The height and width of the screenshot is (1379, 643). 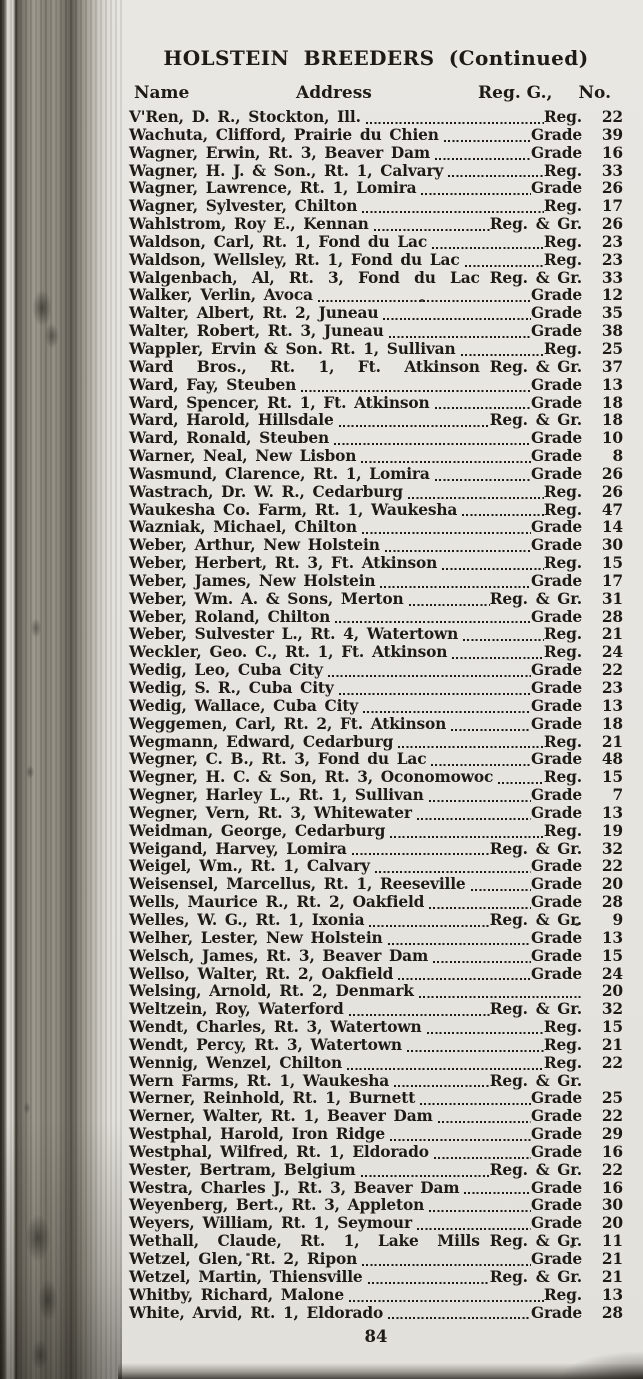 What do you see at coordinates (243, 527) in the screenshot?
I see `breeder-name-address: Wazniak, Michael, Chilton` at bounding box center [243, 527].